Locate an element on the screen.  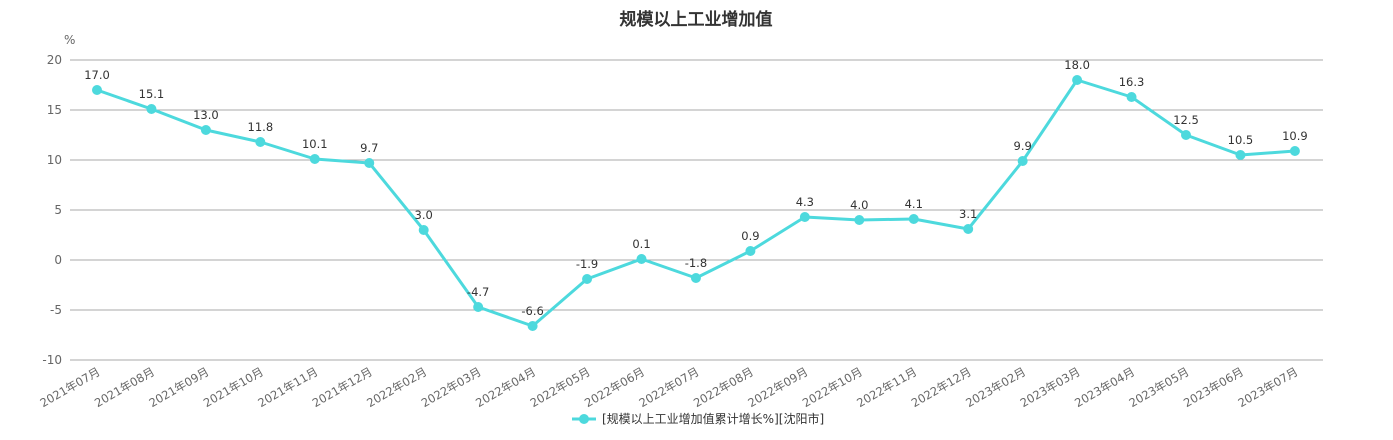
data-label: 17.0 is located at coordinates (97, 75).